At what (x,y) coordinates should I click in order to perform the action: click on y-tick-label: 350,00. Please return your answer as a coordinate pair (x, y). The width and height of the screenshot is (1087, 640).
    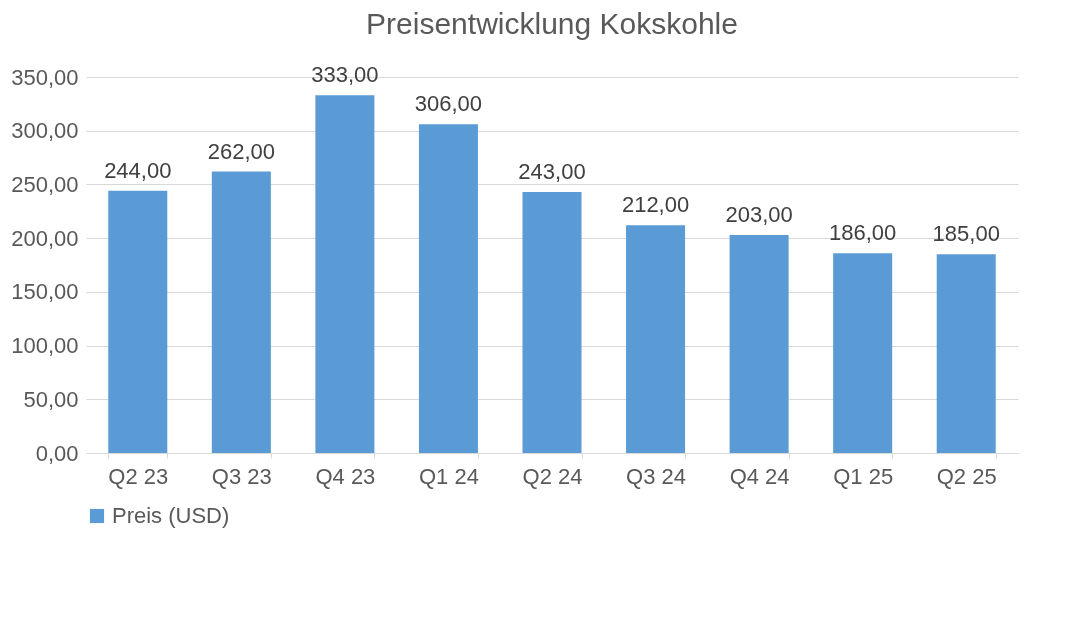
    Looking at the image, I should click on (45, 77).